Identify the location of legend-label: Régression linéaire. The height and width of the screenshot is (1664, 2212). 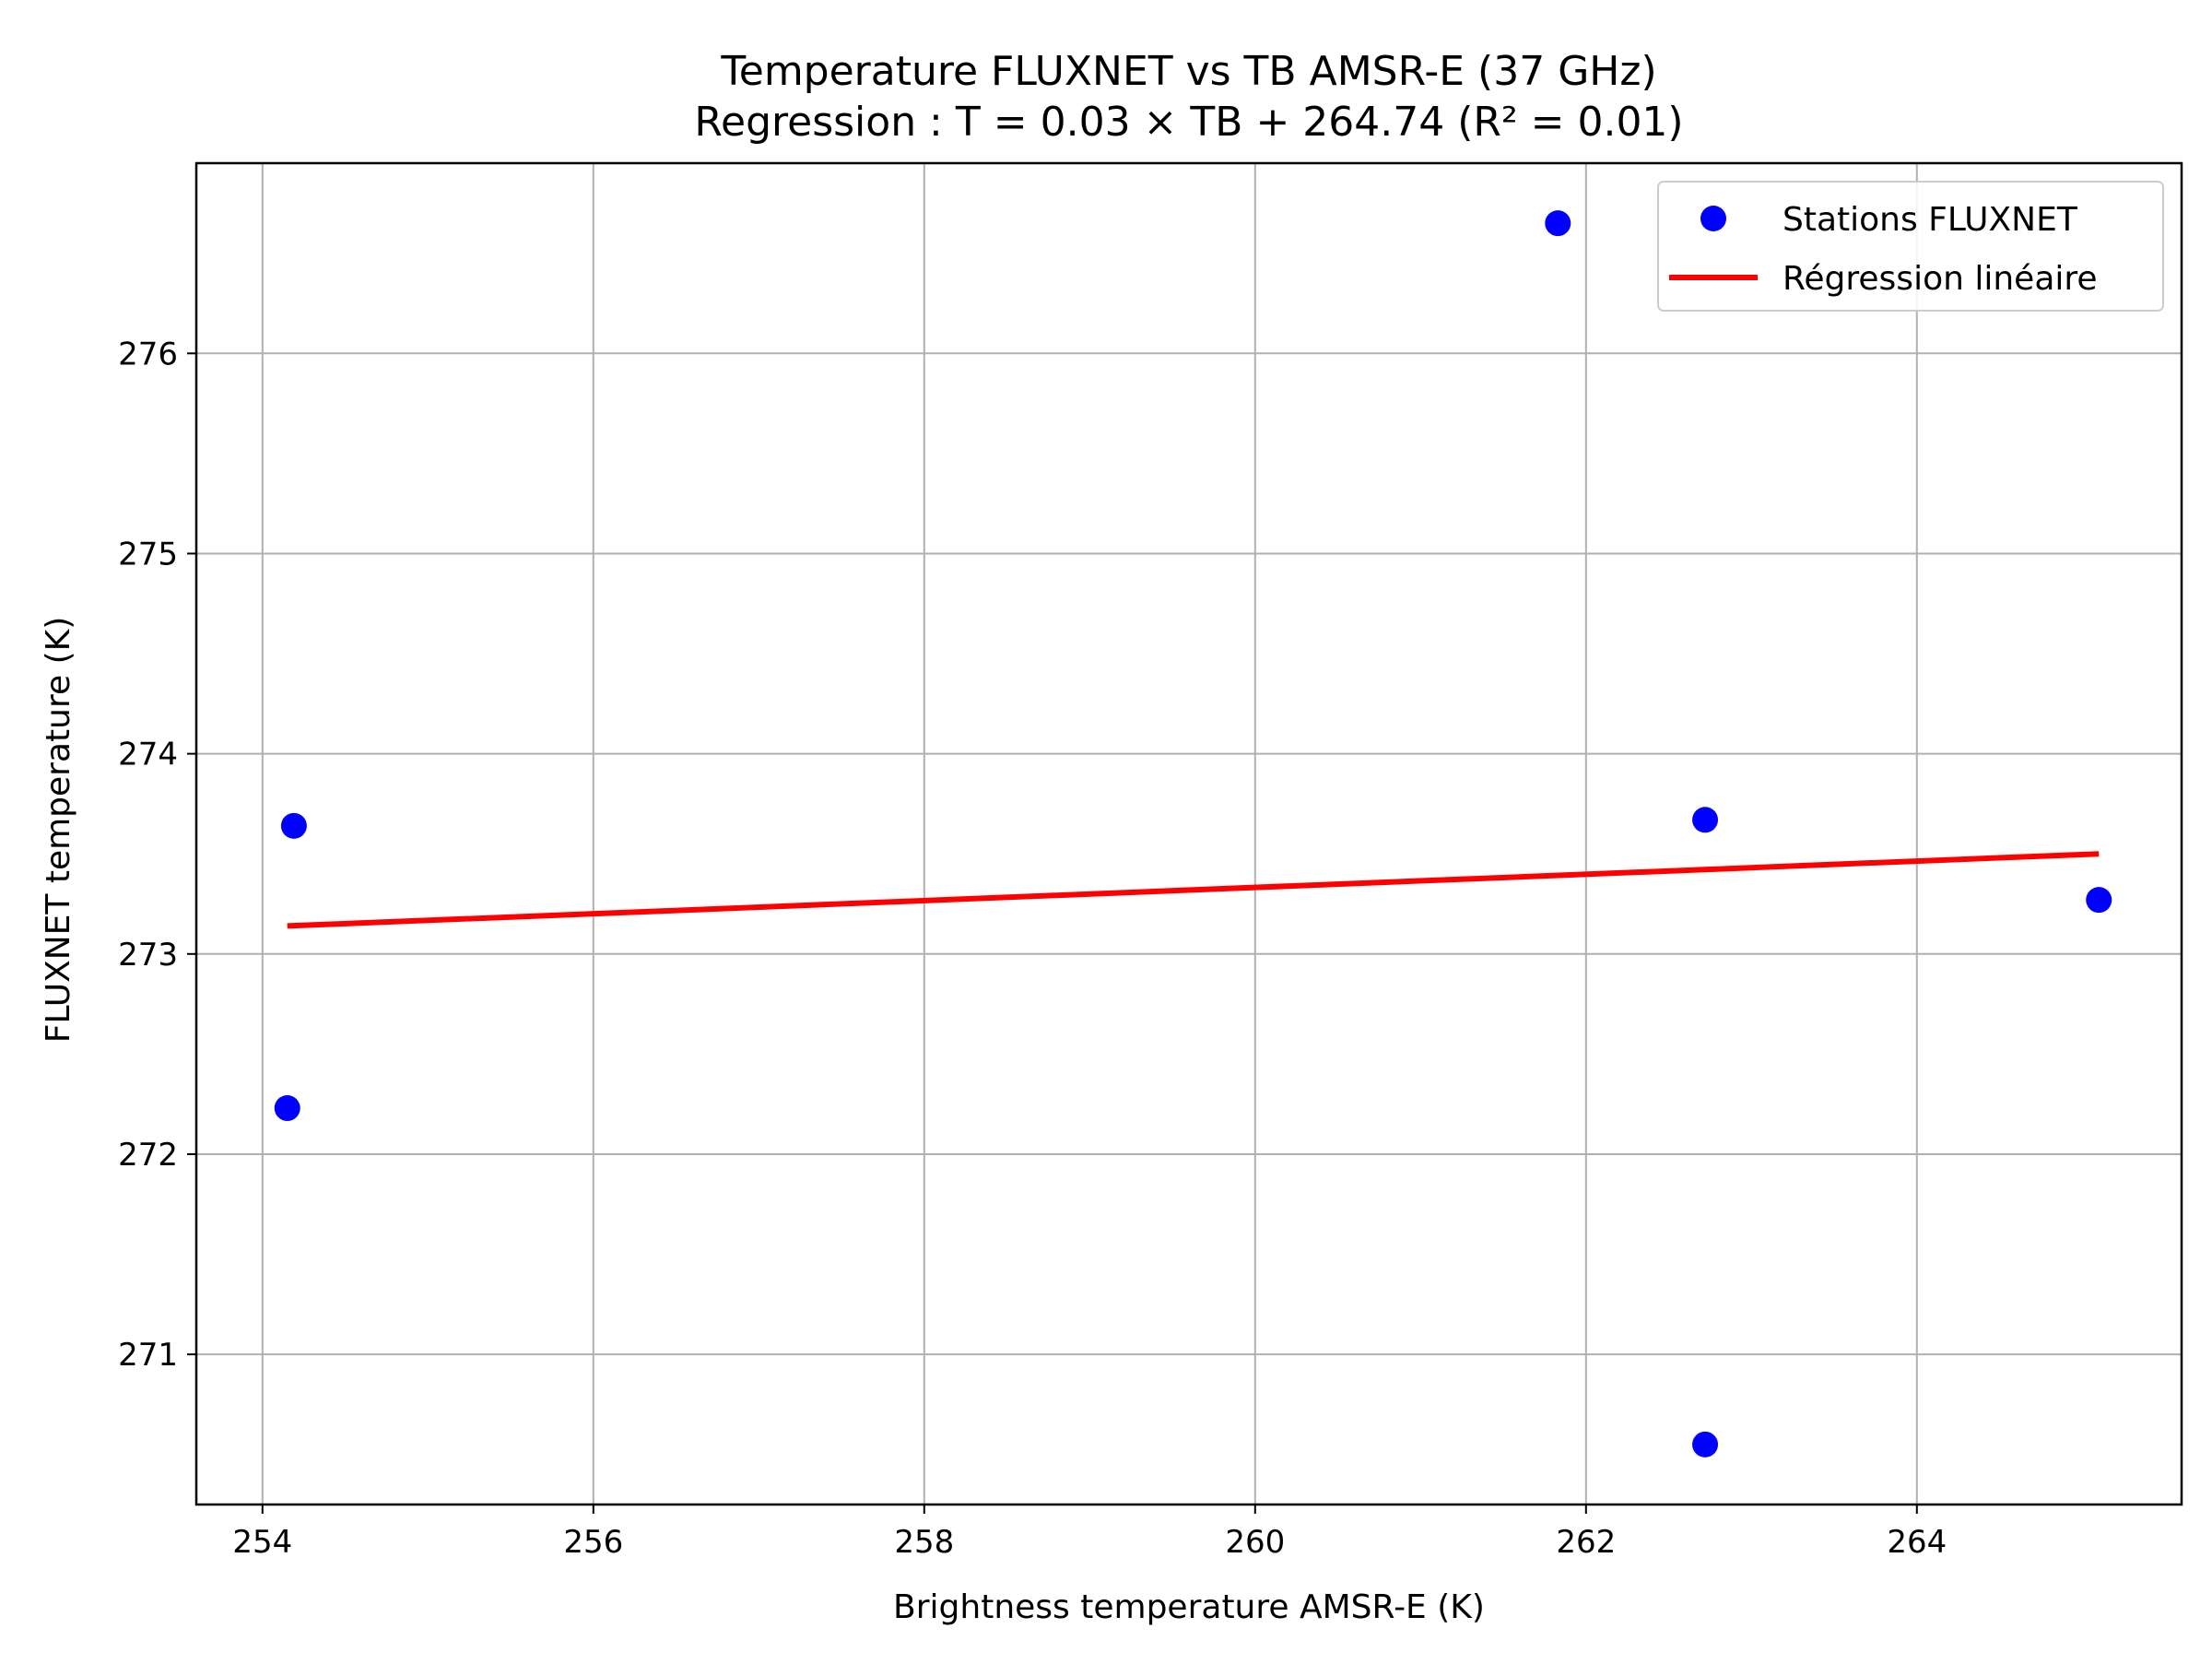
(1940, 279).